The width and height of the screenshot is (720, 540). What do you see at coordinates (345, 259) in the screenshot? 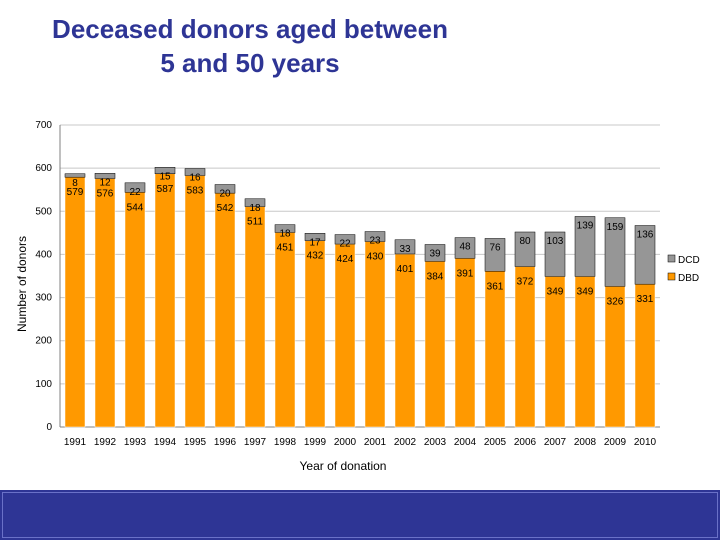
I see `data-label-dbd: 424` at bounding box center [345, 259].